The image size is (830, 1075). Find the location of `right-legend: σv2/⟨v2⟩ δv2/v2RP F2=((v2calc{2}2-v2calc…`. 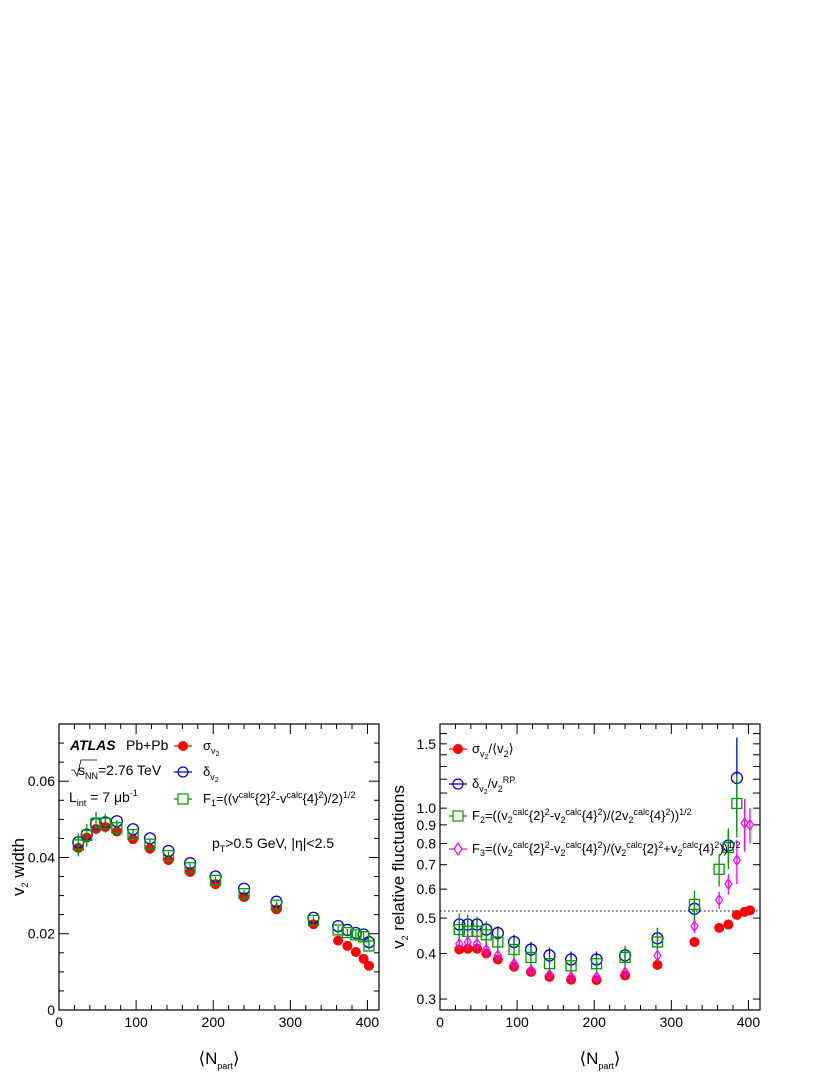

right-legend: σv2/⟨v2⟩ δv2/v2RP F2=((v2calc{2}2-v2calc… is located at coordinates (595, 799).